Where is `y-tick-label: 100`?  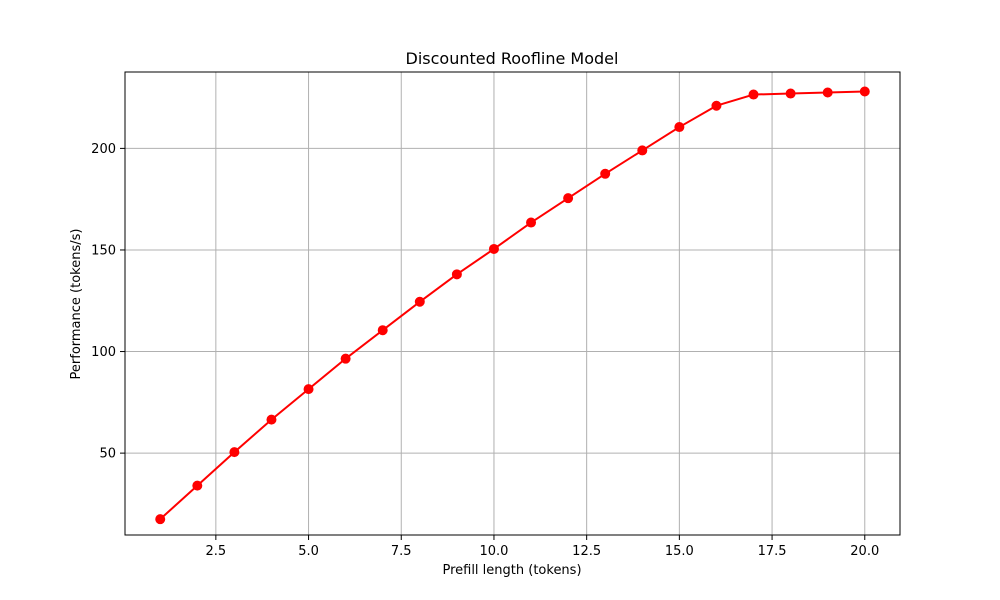 y-tick-label: 100 is located at coordinates (103, 352).